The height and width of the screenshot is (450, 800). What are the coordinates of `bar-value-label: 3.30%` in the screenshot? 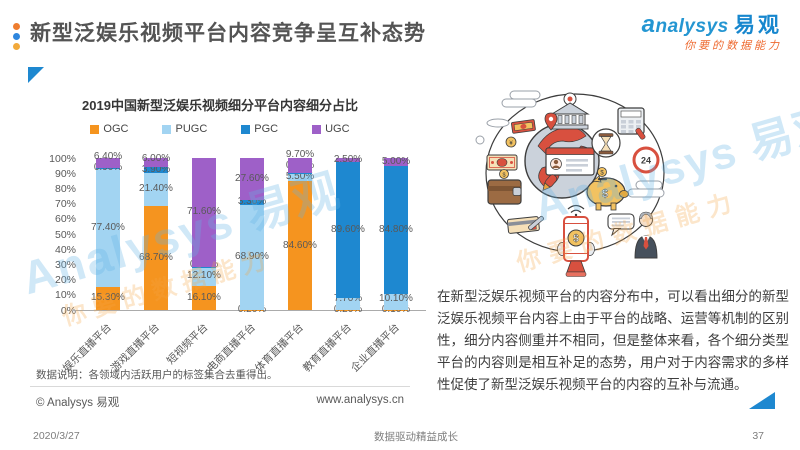 It's located at (252, 202).